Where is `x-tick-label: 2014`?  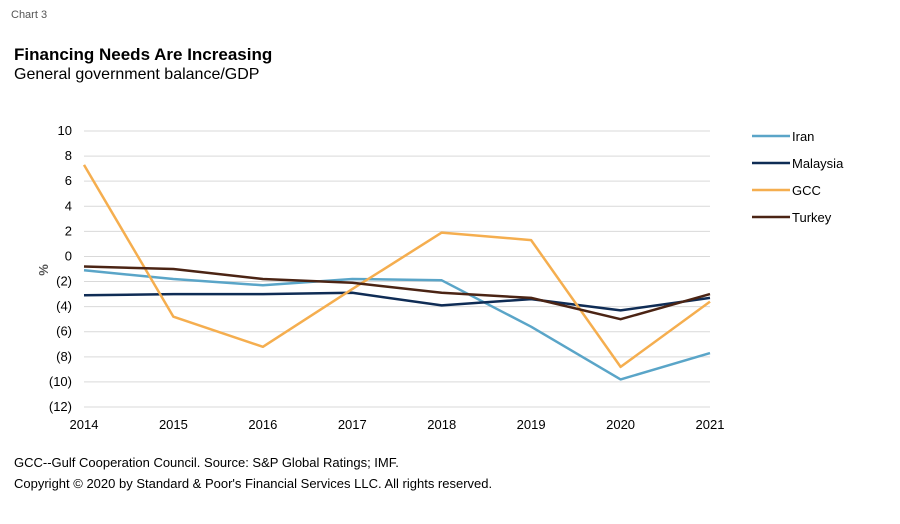
x-tick-label: 2014 is located at coordinates (84, 424).